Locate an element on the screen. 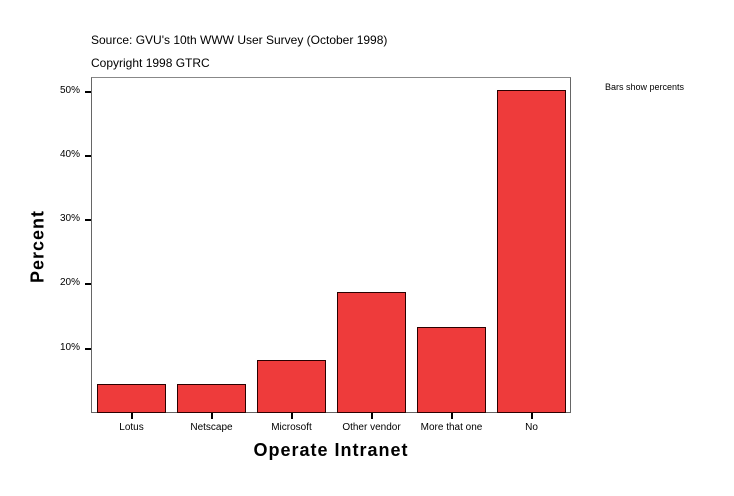 The height and width of the screenshot is (496, 734). y-tick-label: 30% is located at coordinates (69, 218).